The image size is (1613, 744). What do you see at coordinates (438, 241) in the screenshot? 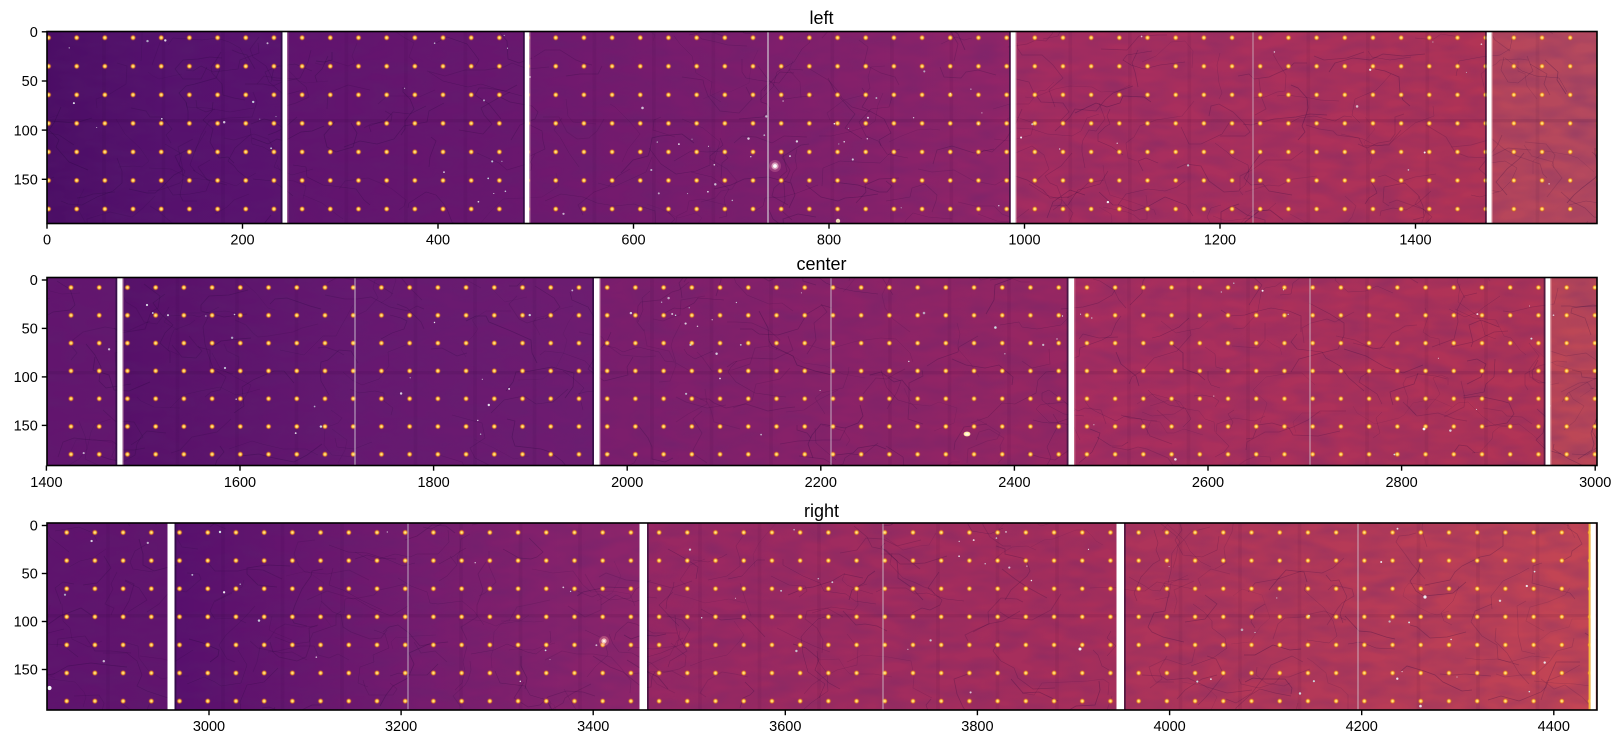
I see `svg-text: 400` at bounding box center [438, 241].